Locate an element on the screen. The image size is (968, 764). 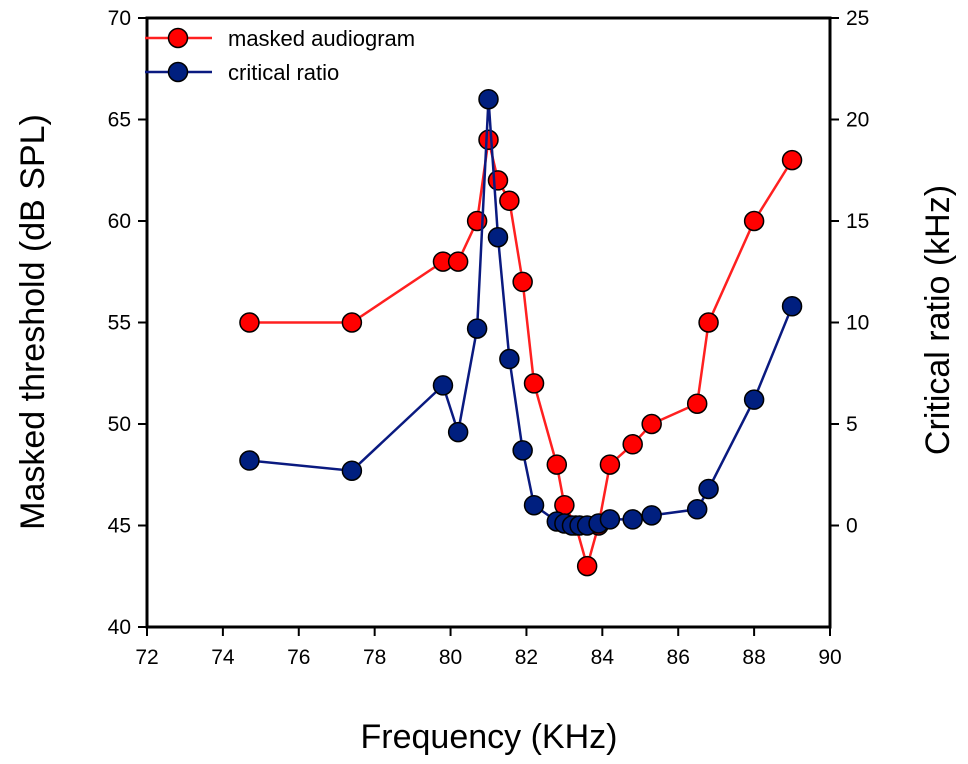
y-tick-label: 65 is located at coordinates (119, 120).